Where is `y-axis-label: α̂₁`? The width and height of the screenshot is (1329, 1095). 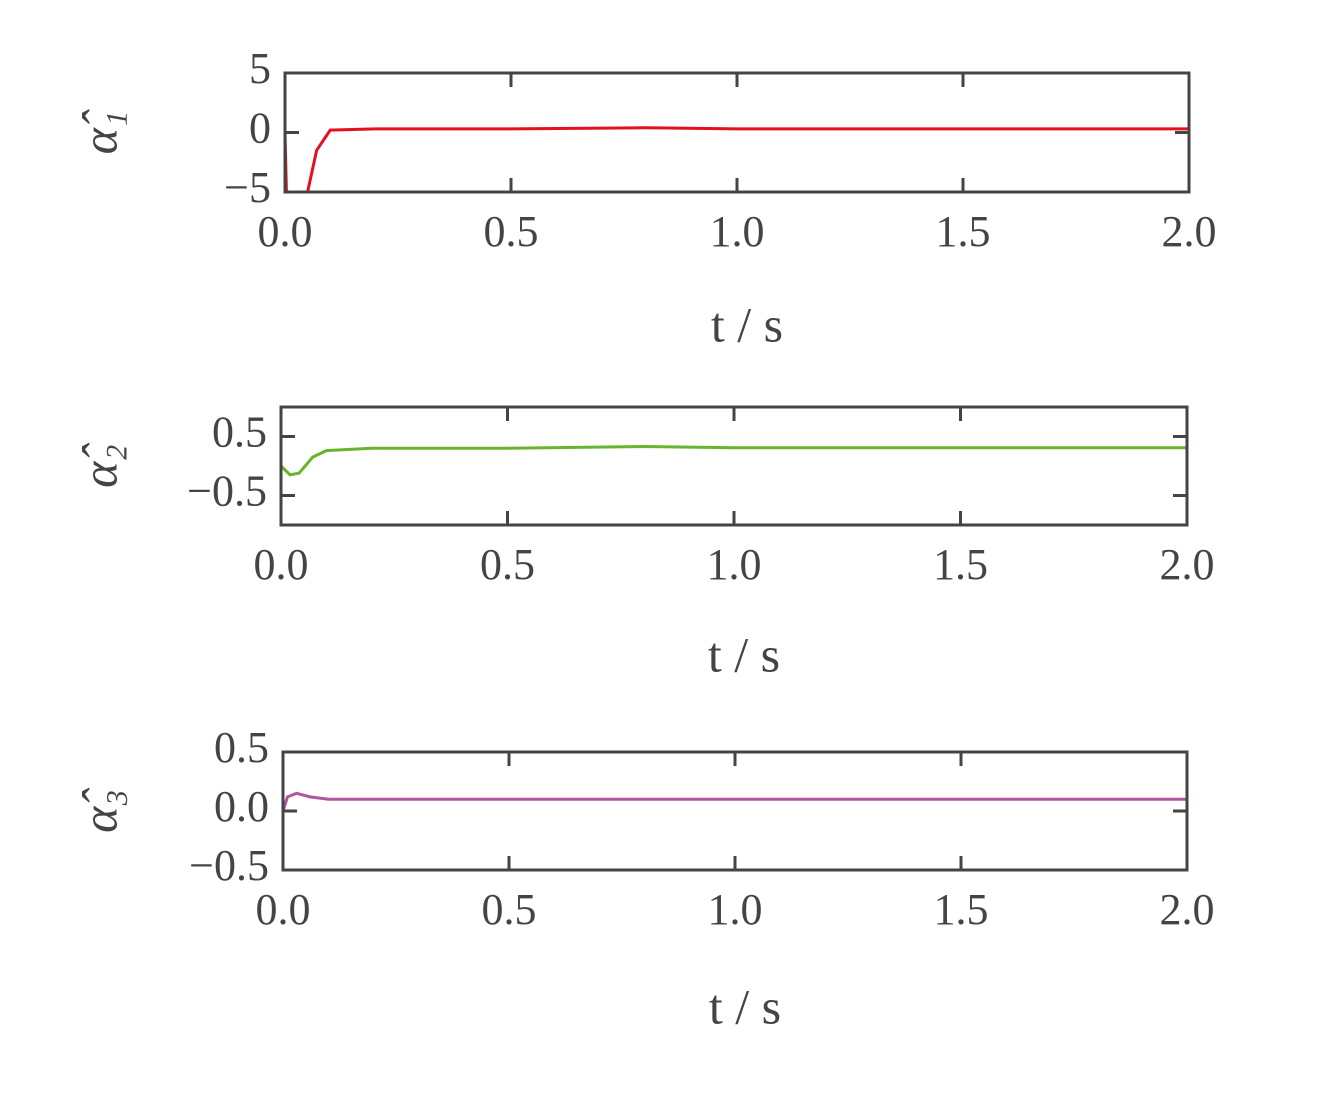 y-axis-label: α̂₁ is located at coordinates (99, 131).